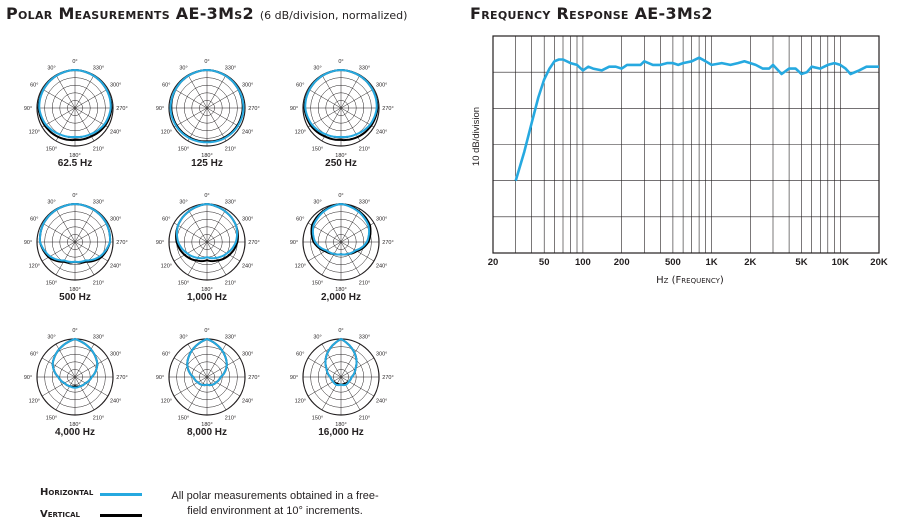 The width and height of the screenshot is (902, 526). What do you see at coordinates (690, 280) in the screenshot?
I see `x-axis-label: Hz (Frequency)` at bounding box center [690, 280].